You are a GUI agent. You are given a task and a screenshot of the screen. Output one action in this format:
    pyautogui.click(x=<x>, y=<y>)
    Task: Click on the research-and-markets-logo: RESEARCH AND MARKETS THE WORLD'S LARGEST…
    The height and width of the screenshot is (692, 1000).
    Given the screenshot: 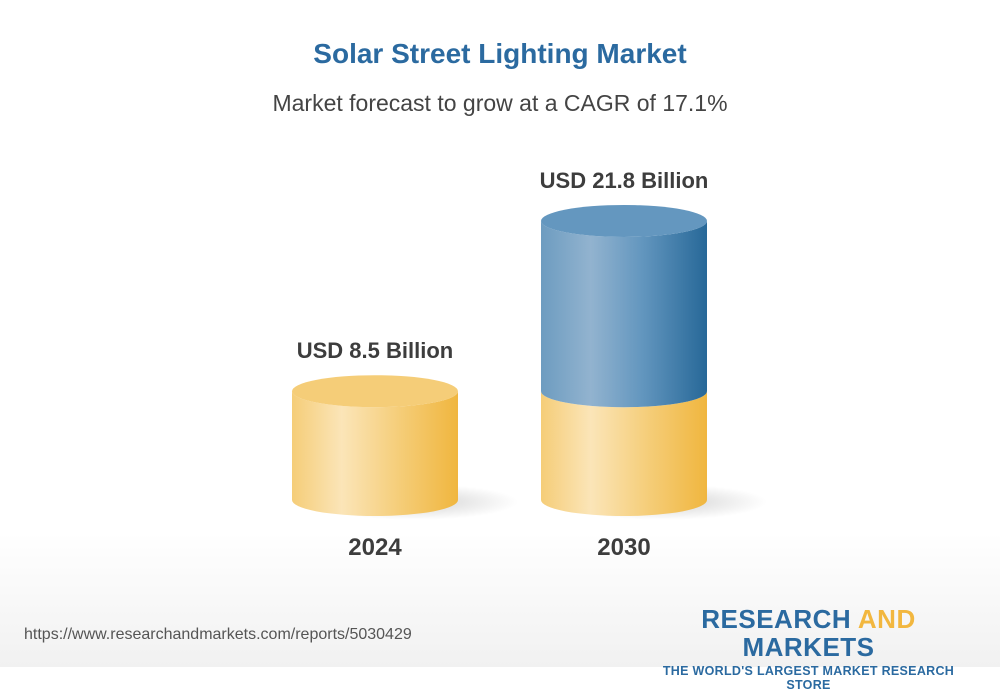 What is the action you would take?
    pyautogui.click(x=808, y=648)
    